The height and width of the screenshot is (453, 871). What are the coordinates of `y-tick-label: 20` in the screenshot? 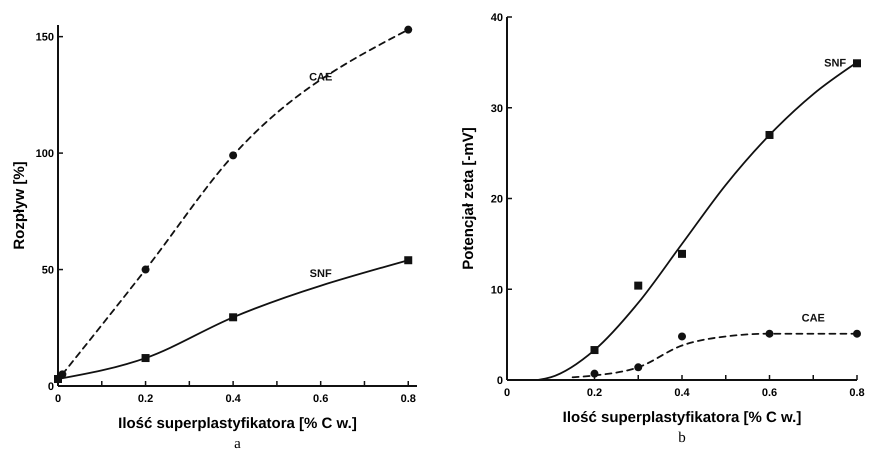 It's located at (496, 200).